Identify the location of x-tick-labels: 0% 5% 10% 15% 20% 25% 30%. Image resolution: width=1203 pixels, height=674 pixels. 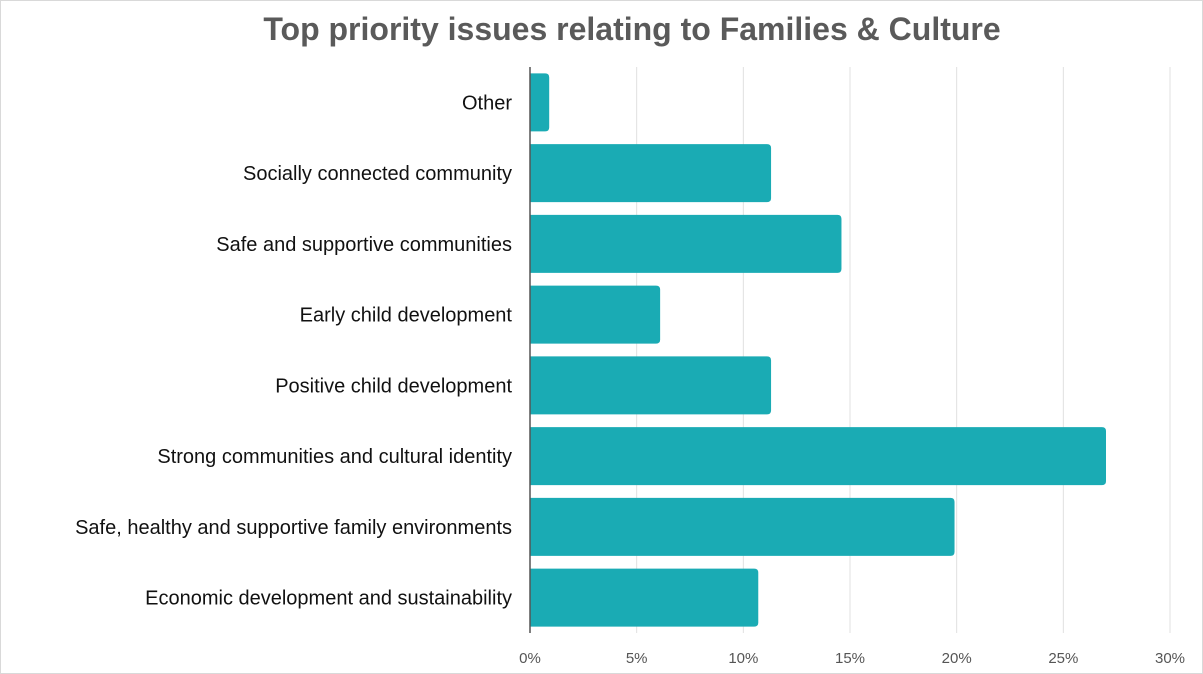
(852, 658).